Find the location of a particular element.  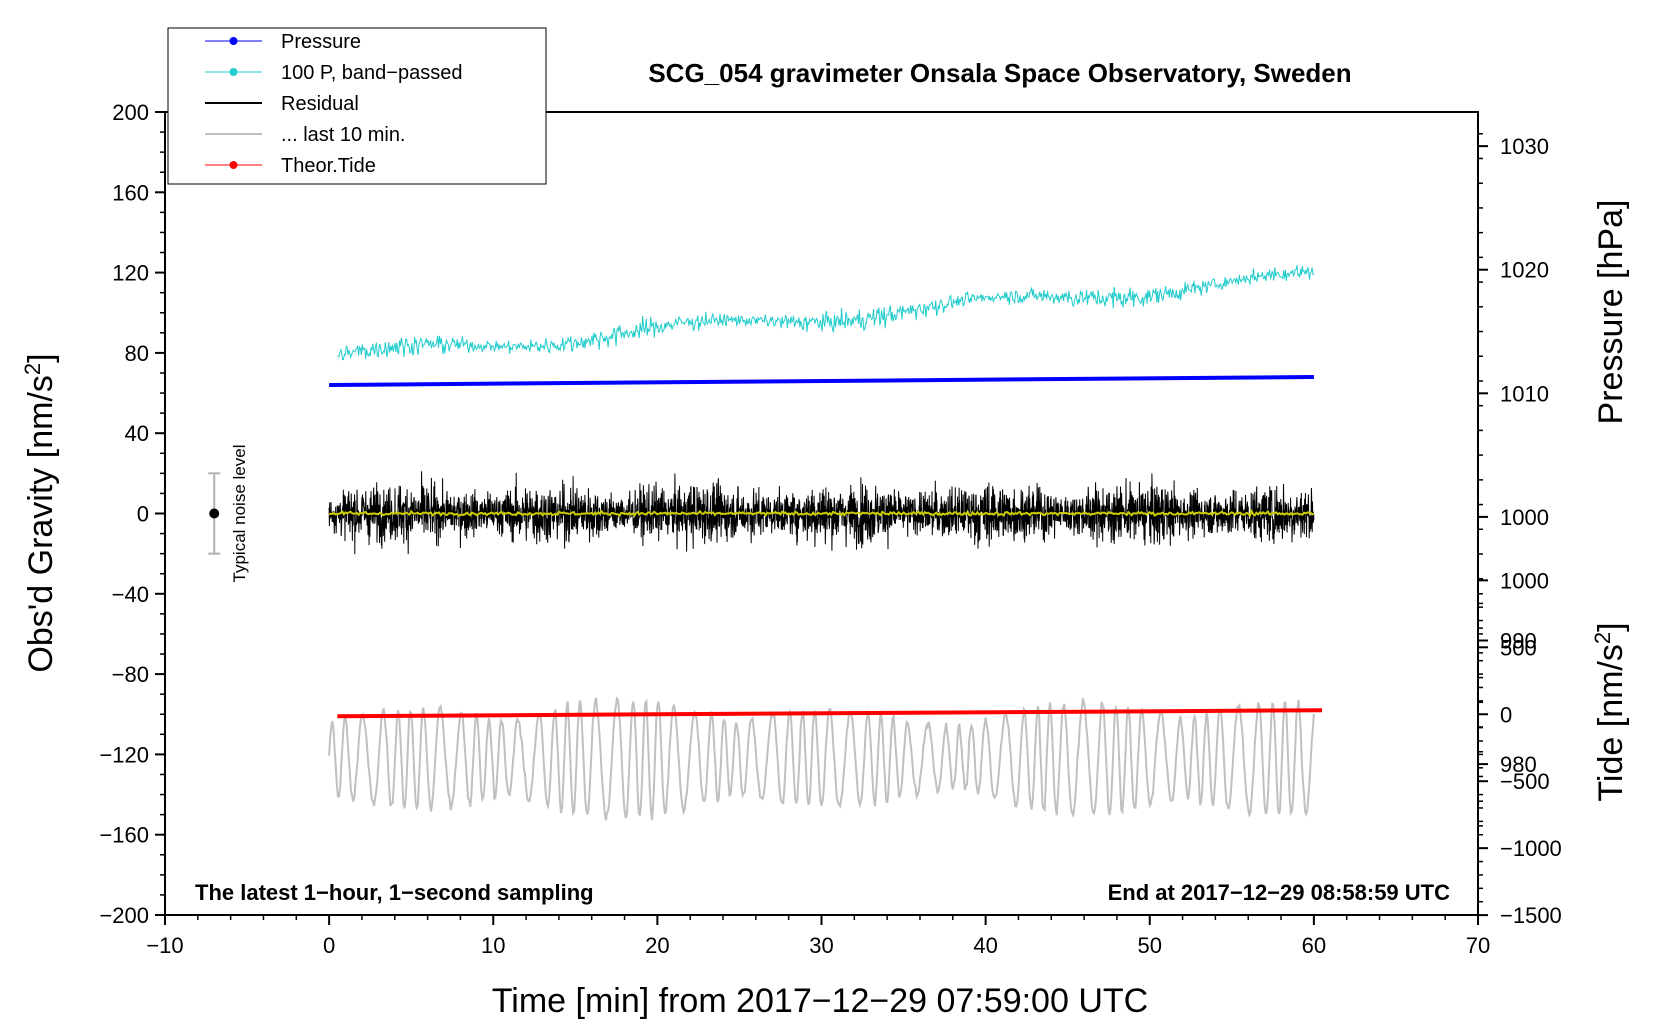

series-pressure is located at coordinates (821, 381).